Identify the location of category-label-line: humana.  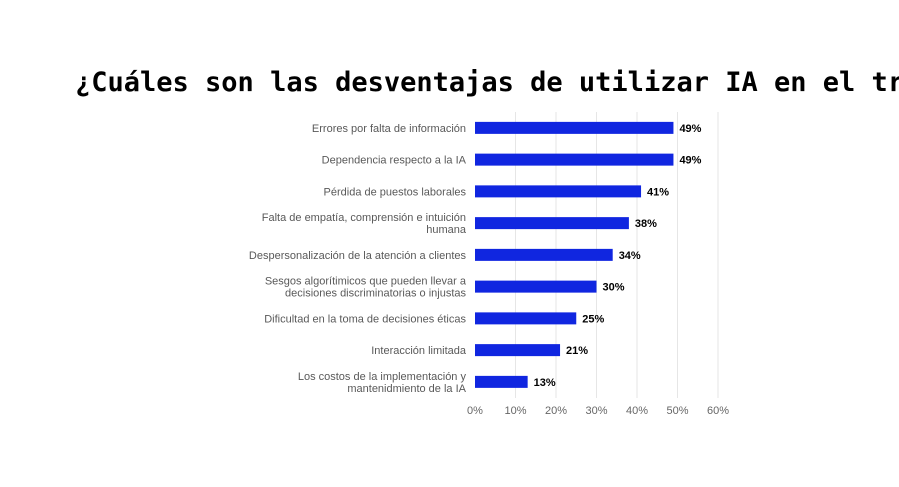
(446, 230).